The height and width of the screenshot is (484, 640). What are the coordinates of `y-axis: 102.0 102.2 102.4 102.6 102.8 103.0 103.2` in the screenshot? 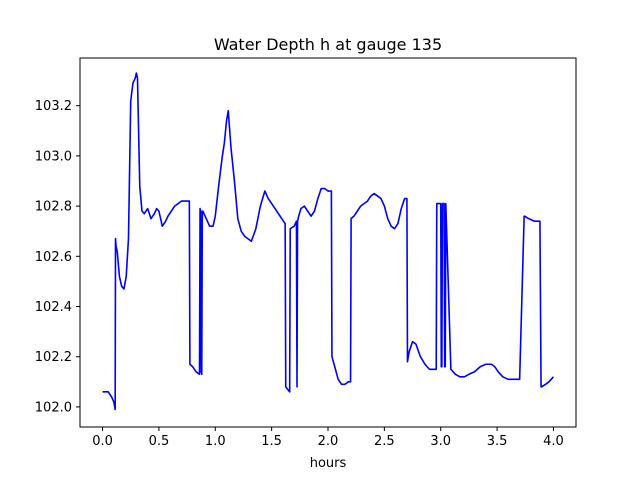 It's located at (57, 257).